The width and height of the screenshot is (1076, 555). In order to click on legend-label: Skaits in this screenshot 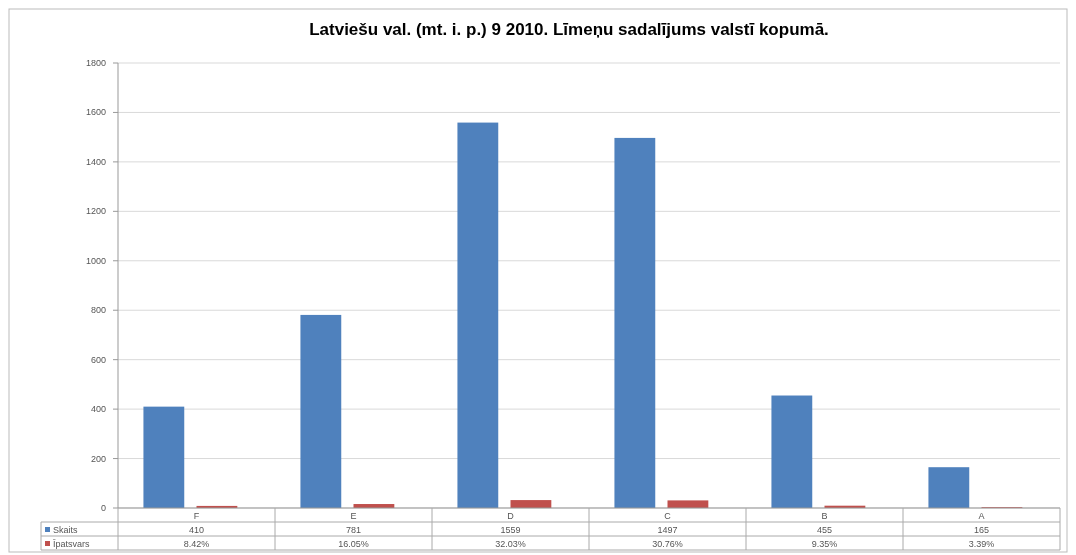, I will do `click(66, 529)`.